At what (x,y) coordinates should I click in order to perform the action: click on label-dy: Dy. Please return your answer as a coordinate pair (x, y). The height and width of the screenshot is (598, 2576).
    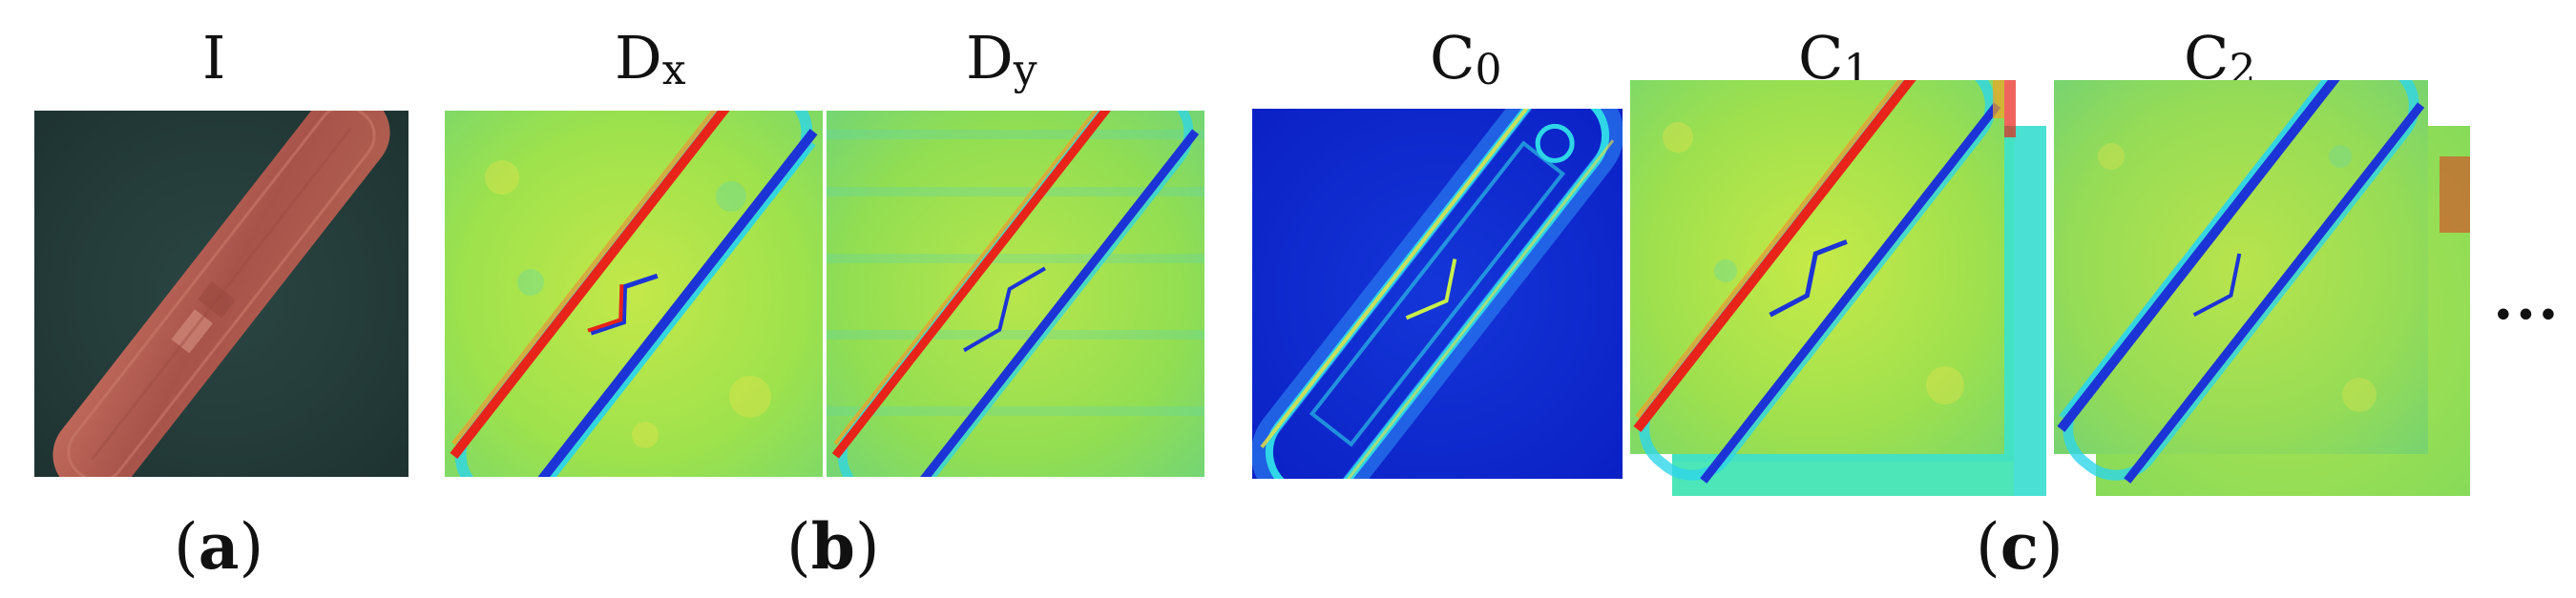
    Looking at the image, I should click on (1001, 58).